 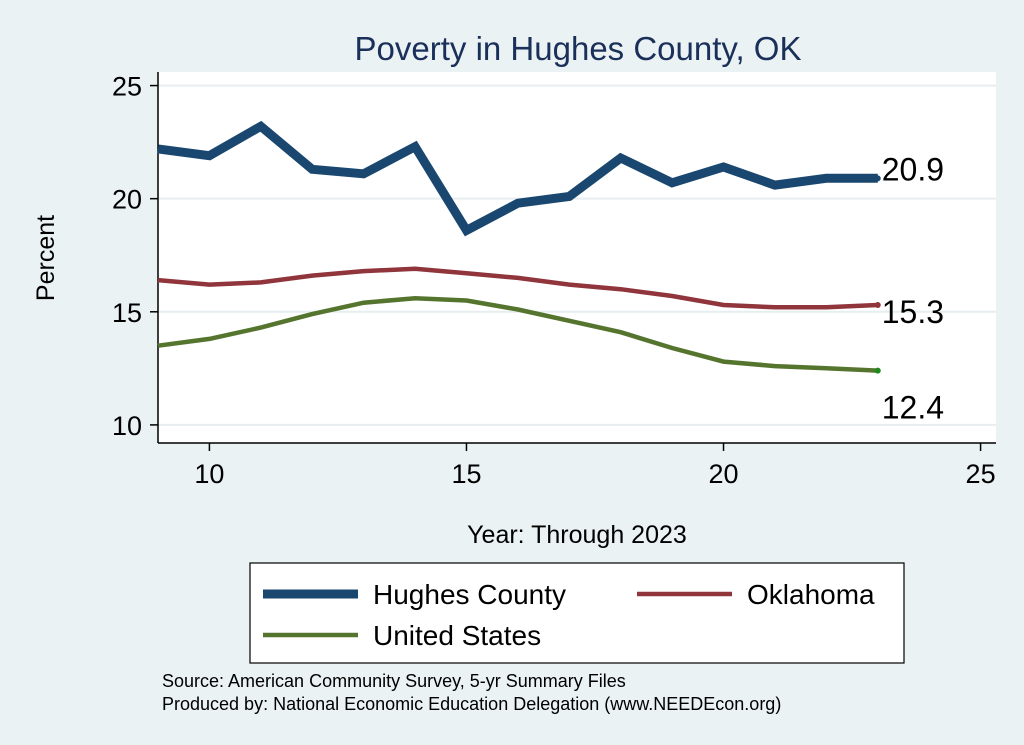 What do you see at coordinates (46, 258) in the screenshot?
I see `y-axis-title: Percent` at bounding box center [46, 258].